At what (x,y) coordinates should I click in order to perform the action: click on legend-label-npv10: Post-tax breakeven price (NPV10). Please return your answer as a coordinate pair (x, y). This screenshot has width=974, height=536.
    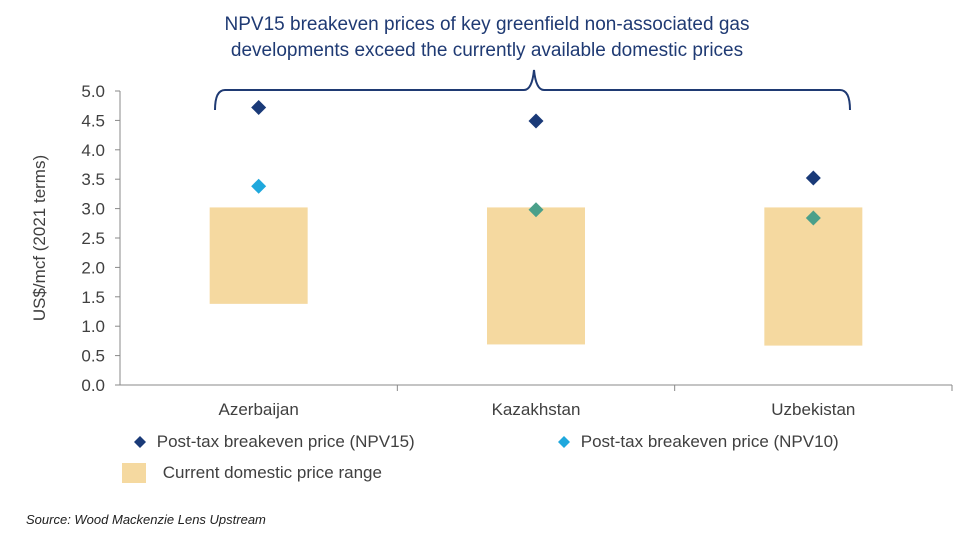
    Looking at the image, I should click on (709, 441).